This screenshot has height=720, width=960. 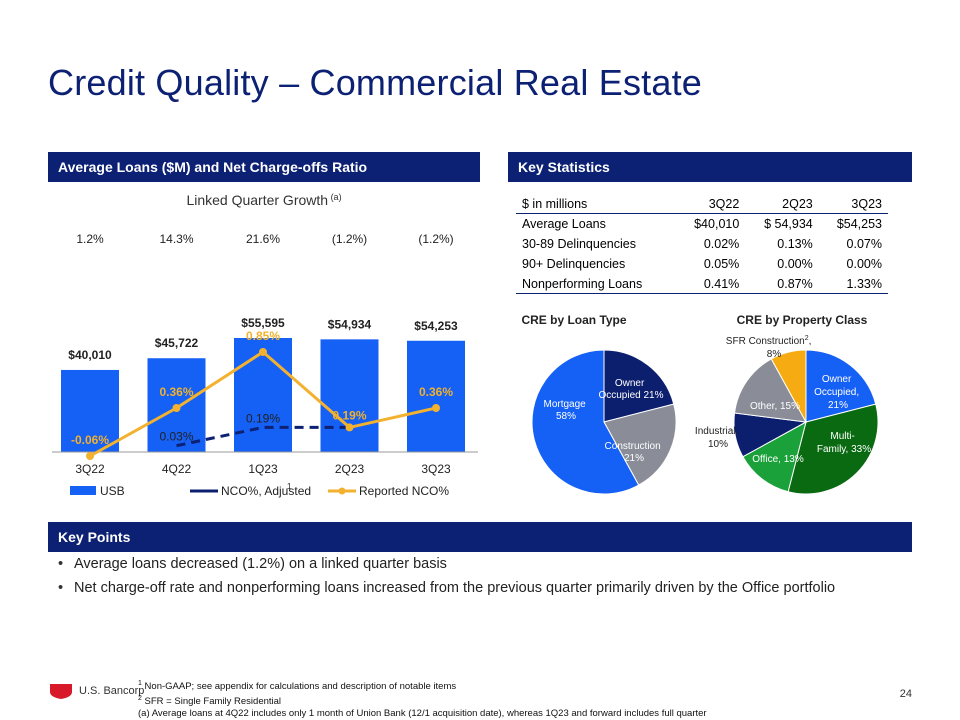 What do you see at coordinates (564, 224) in the screenshot?
I see `table-cell: Average Loans` at bounding box center [564, 224].